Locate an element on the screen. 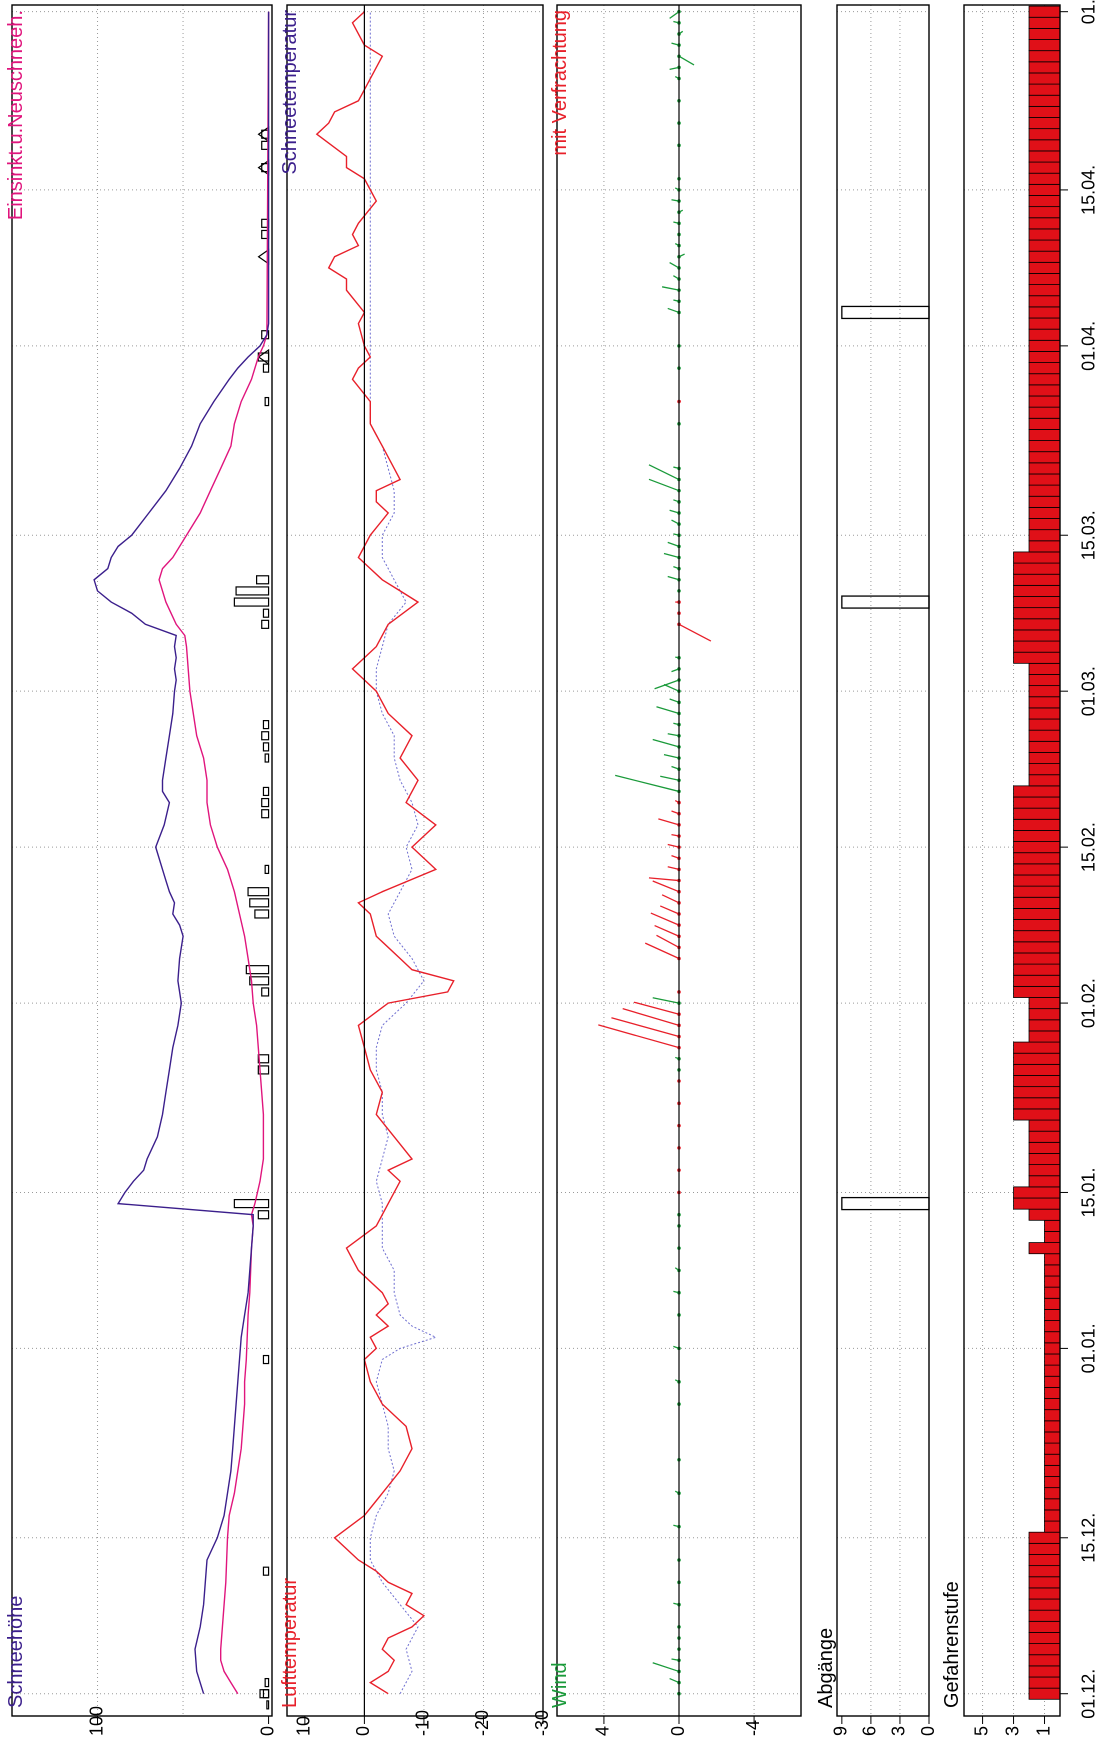  avalanches-title: Abgänge is located at coordinates (826, 1668).